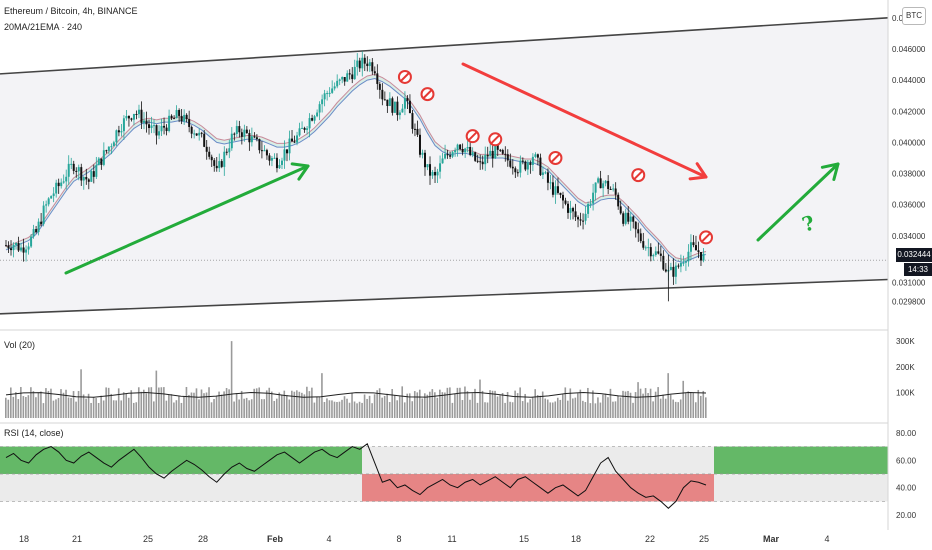 Image resolution: width=932 pixels, height=550 pixels. I want to click on volume-tick-label: 300K, so click(905, 341).